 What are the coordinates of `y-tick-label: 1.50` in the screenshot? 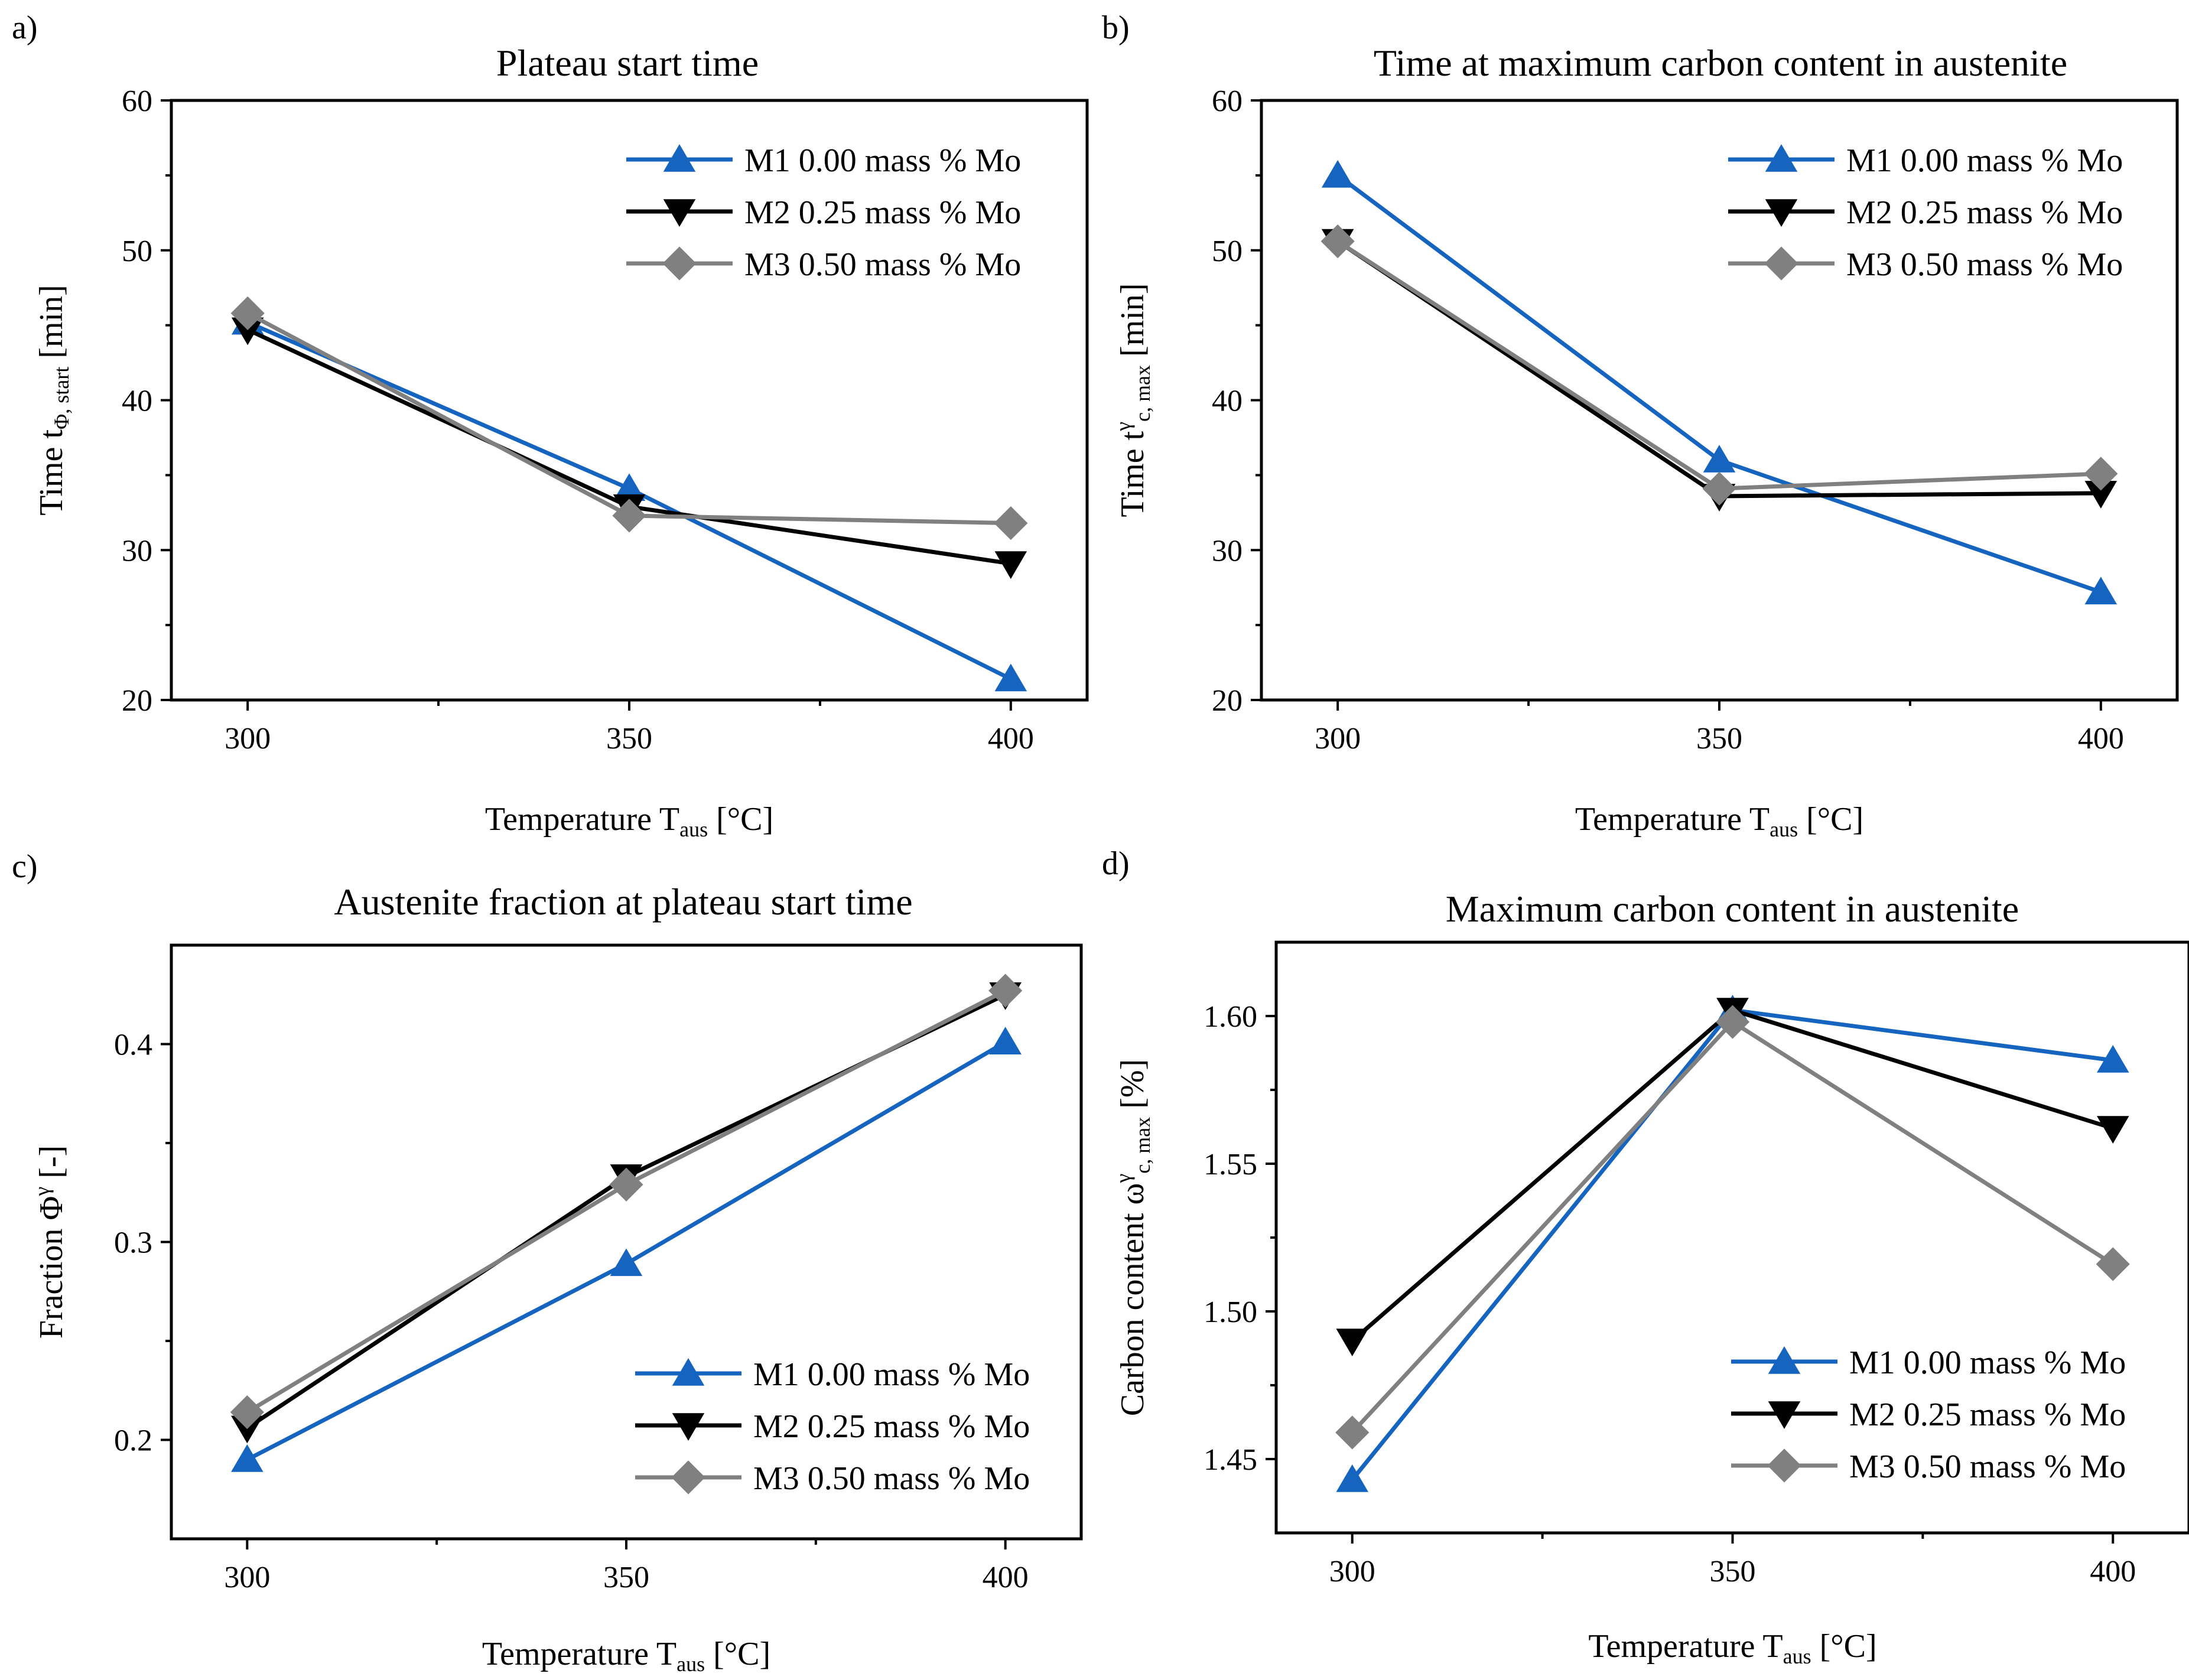 It's located at (1230, 1312).